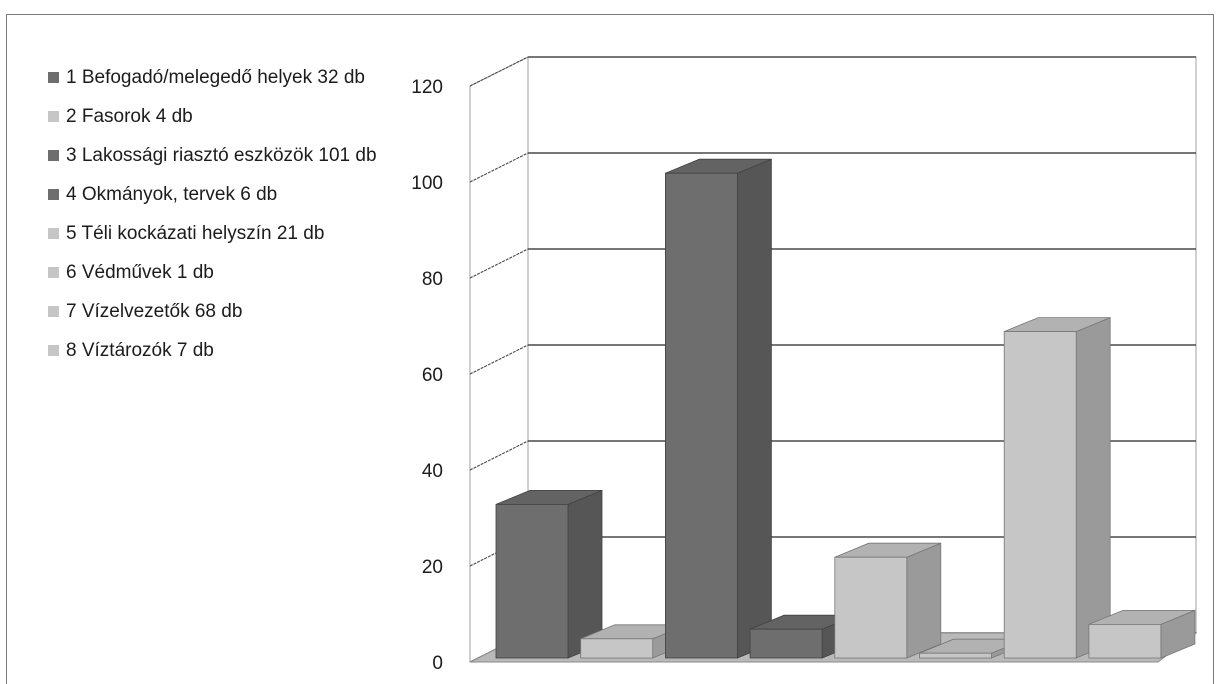 The height and width of the screenshot is (684, 1223). I want to click on legend-label-1: 1 Befogadó/melegedő helyek 32 db, so click(215, 77).